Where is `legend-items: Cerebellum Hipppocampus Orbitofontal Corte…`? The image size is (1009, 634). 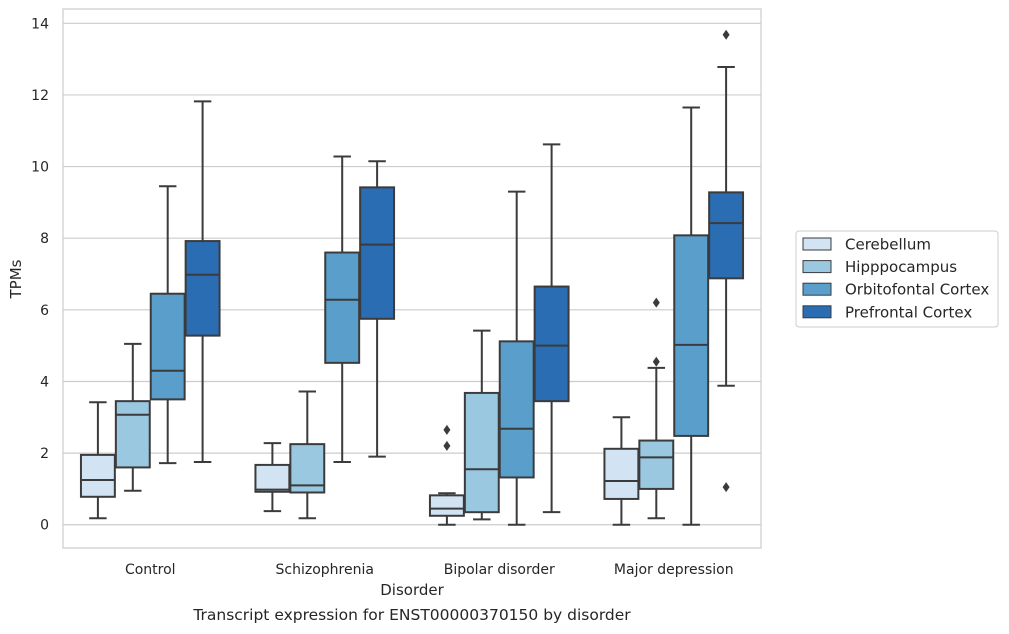 legend-items: Cerebellum Hipppocampus Orbitofontal Corte… is located at coordinates (895, 278).